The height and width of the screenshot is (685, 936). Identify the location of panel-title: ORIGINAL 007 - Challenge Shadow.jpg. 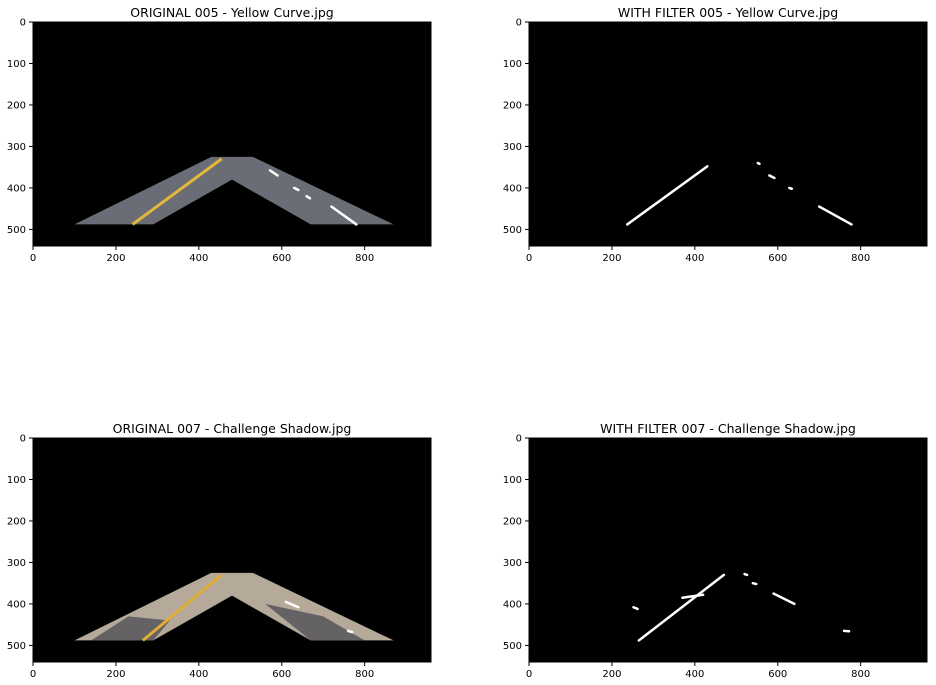
(232, 428).